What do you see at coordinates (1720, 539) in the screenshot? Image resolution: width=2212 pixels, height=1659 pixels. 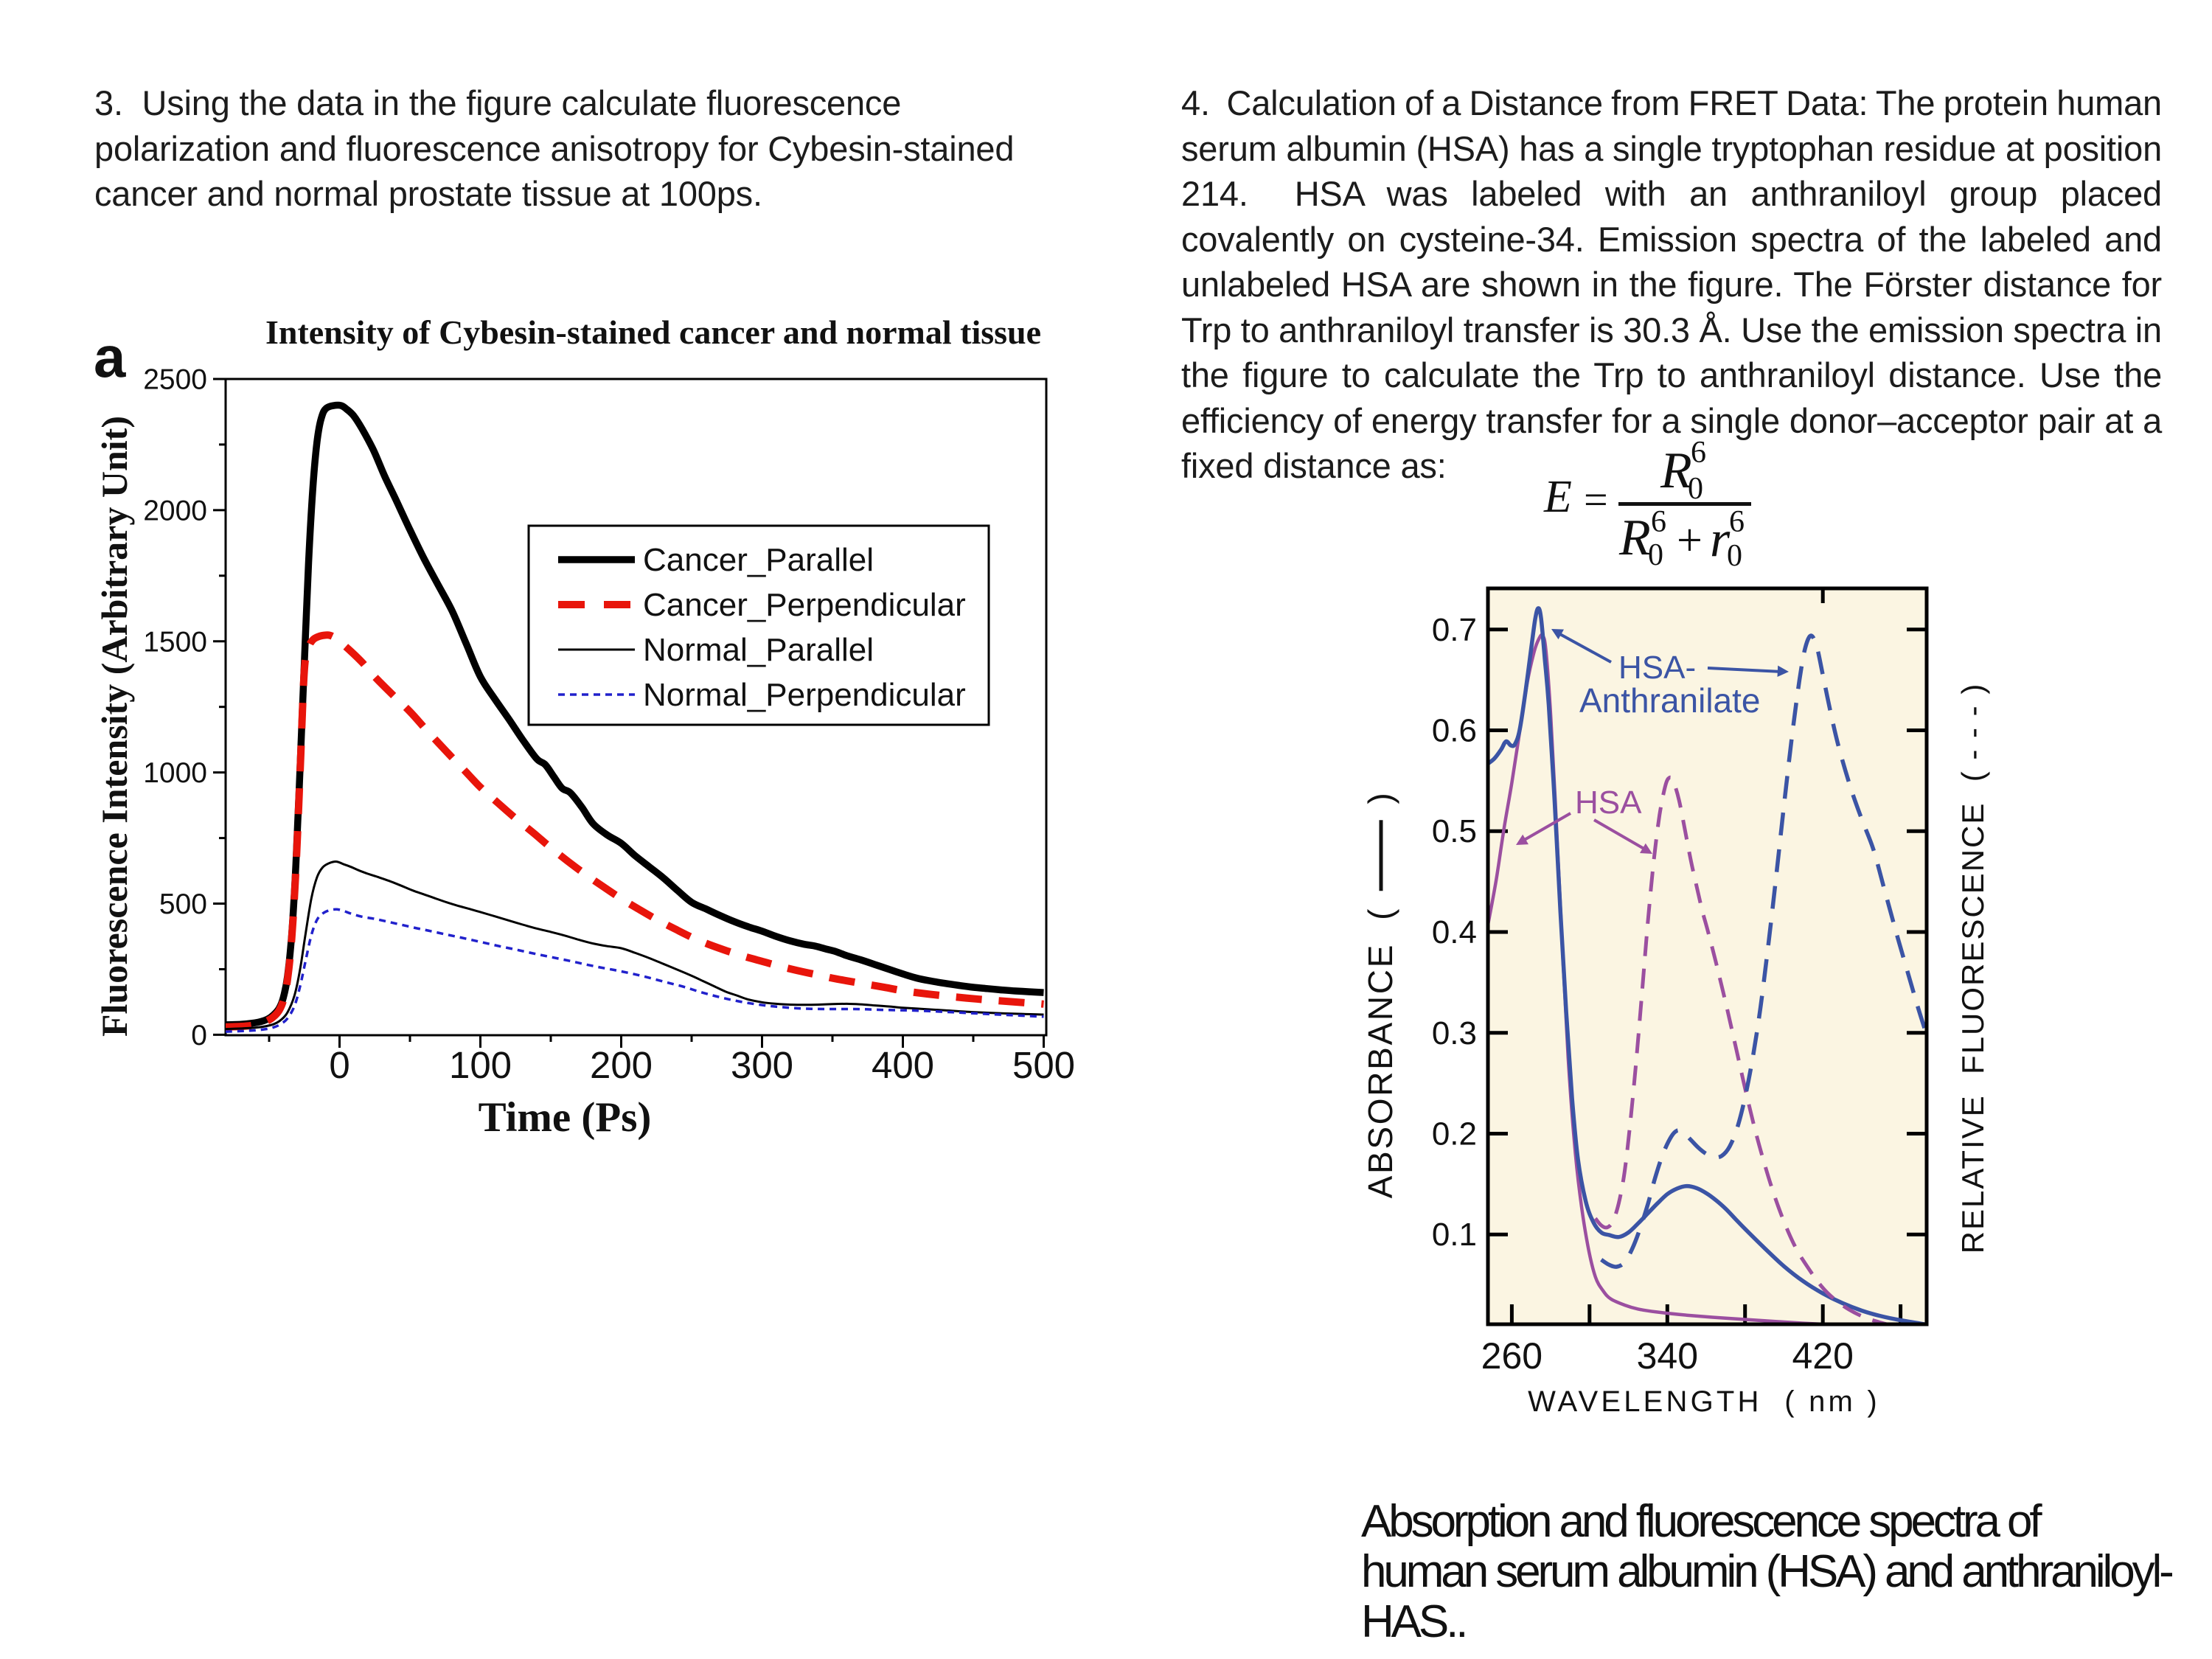 I see `svg-text: r` at bounding box center [1720, 539].